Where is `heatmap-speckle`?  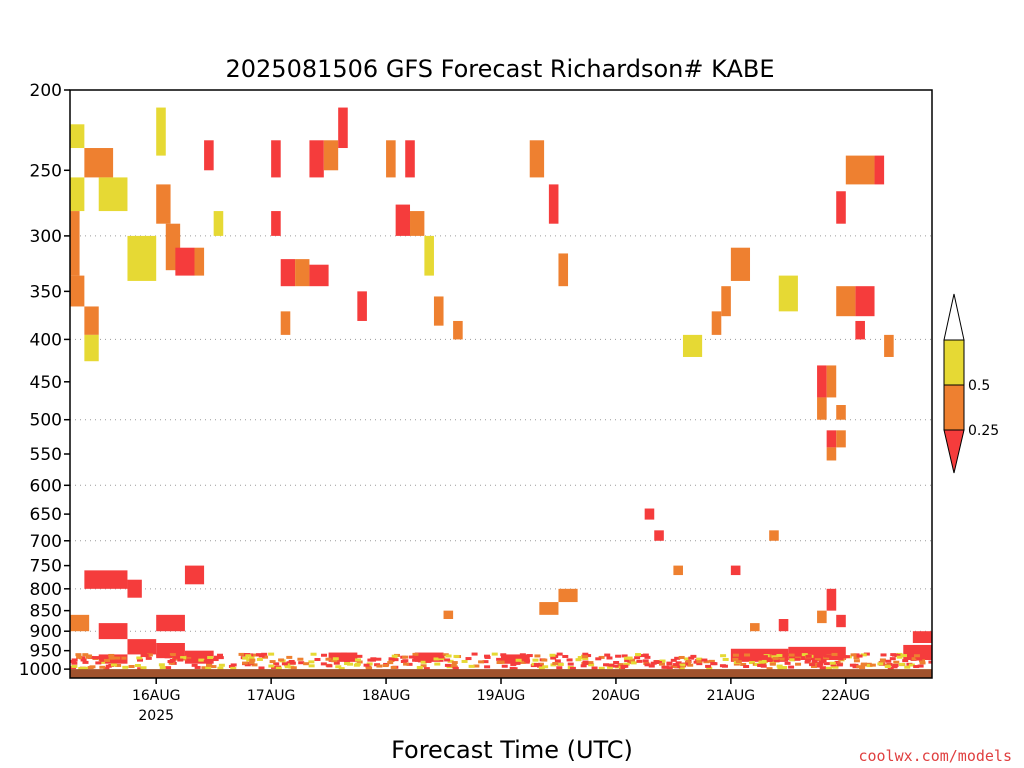
heatmap-speckle is located at coordinates (501, 661).